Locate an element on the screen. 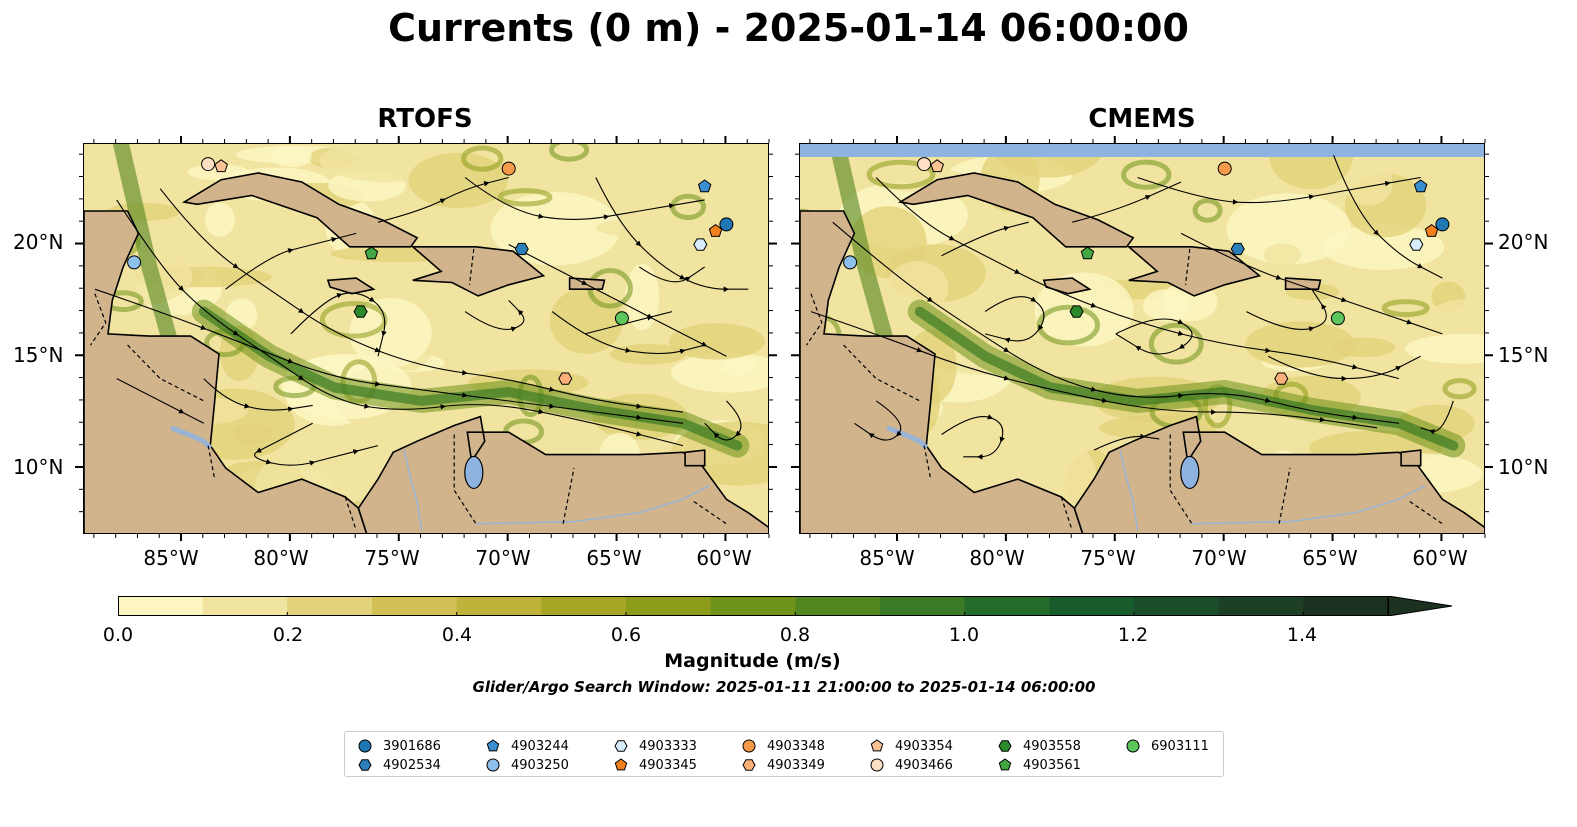 The image size is (1577, 827). cbar-tick-2: 0.4 is located at coordinates (457, 635).